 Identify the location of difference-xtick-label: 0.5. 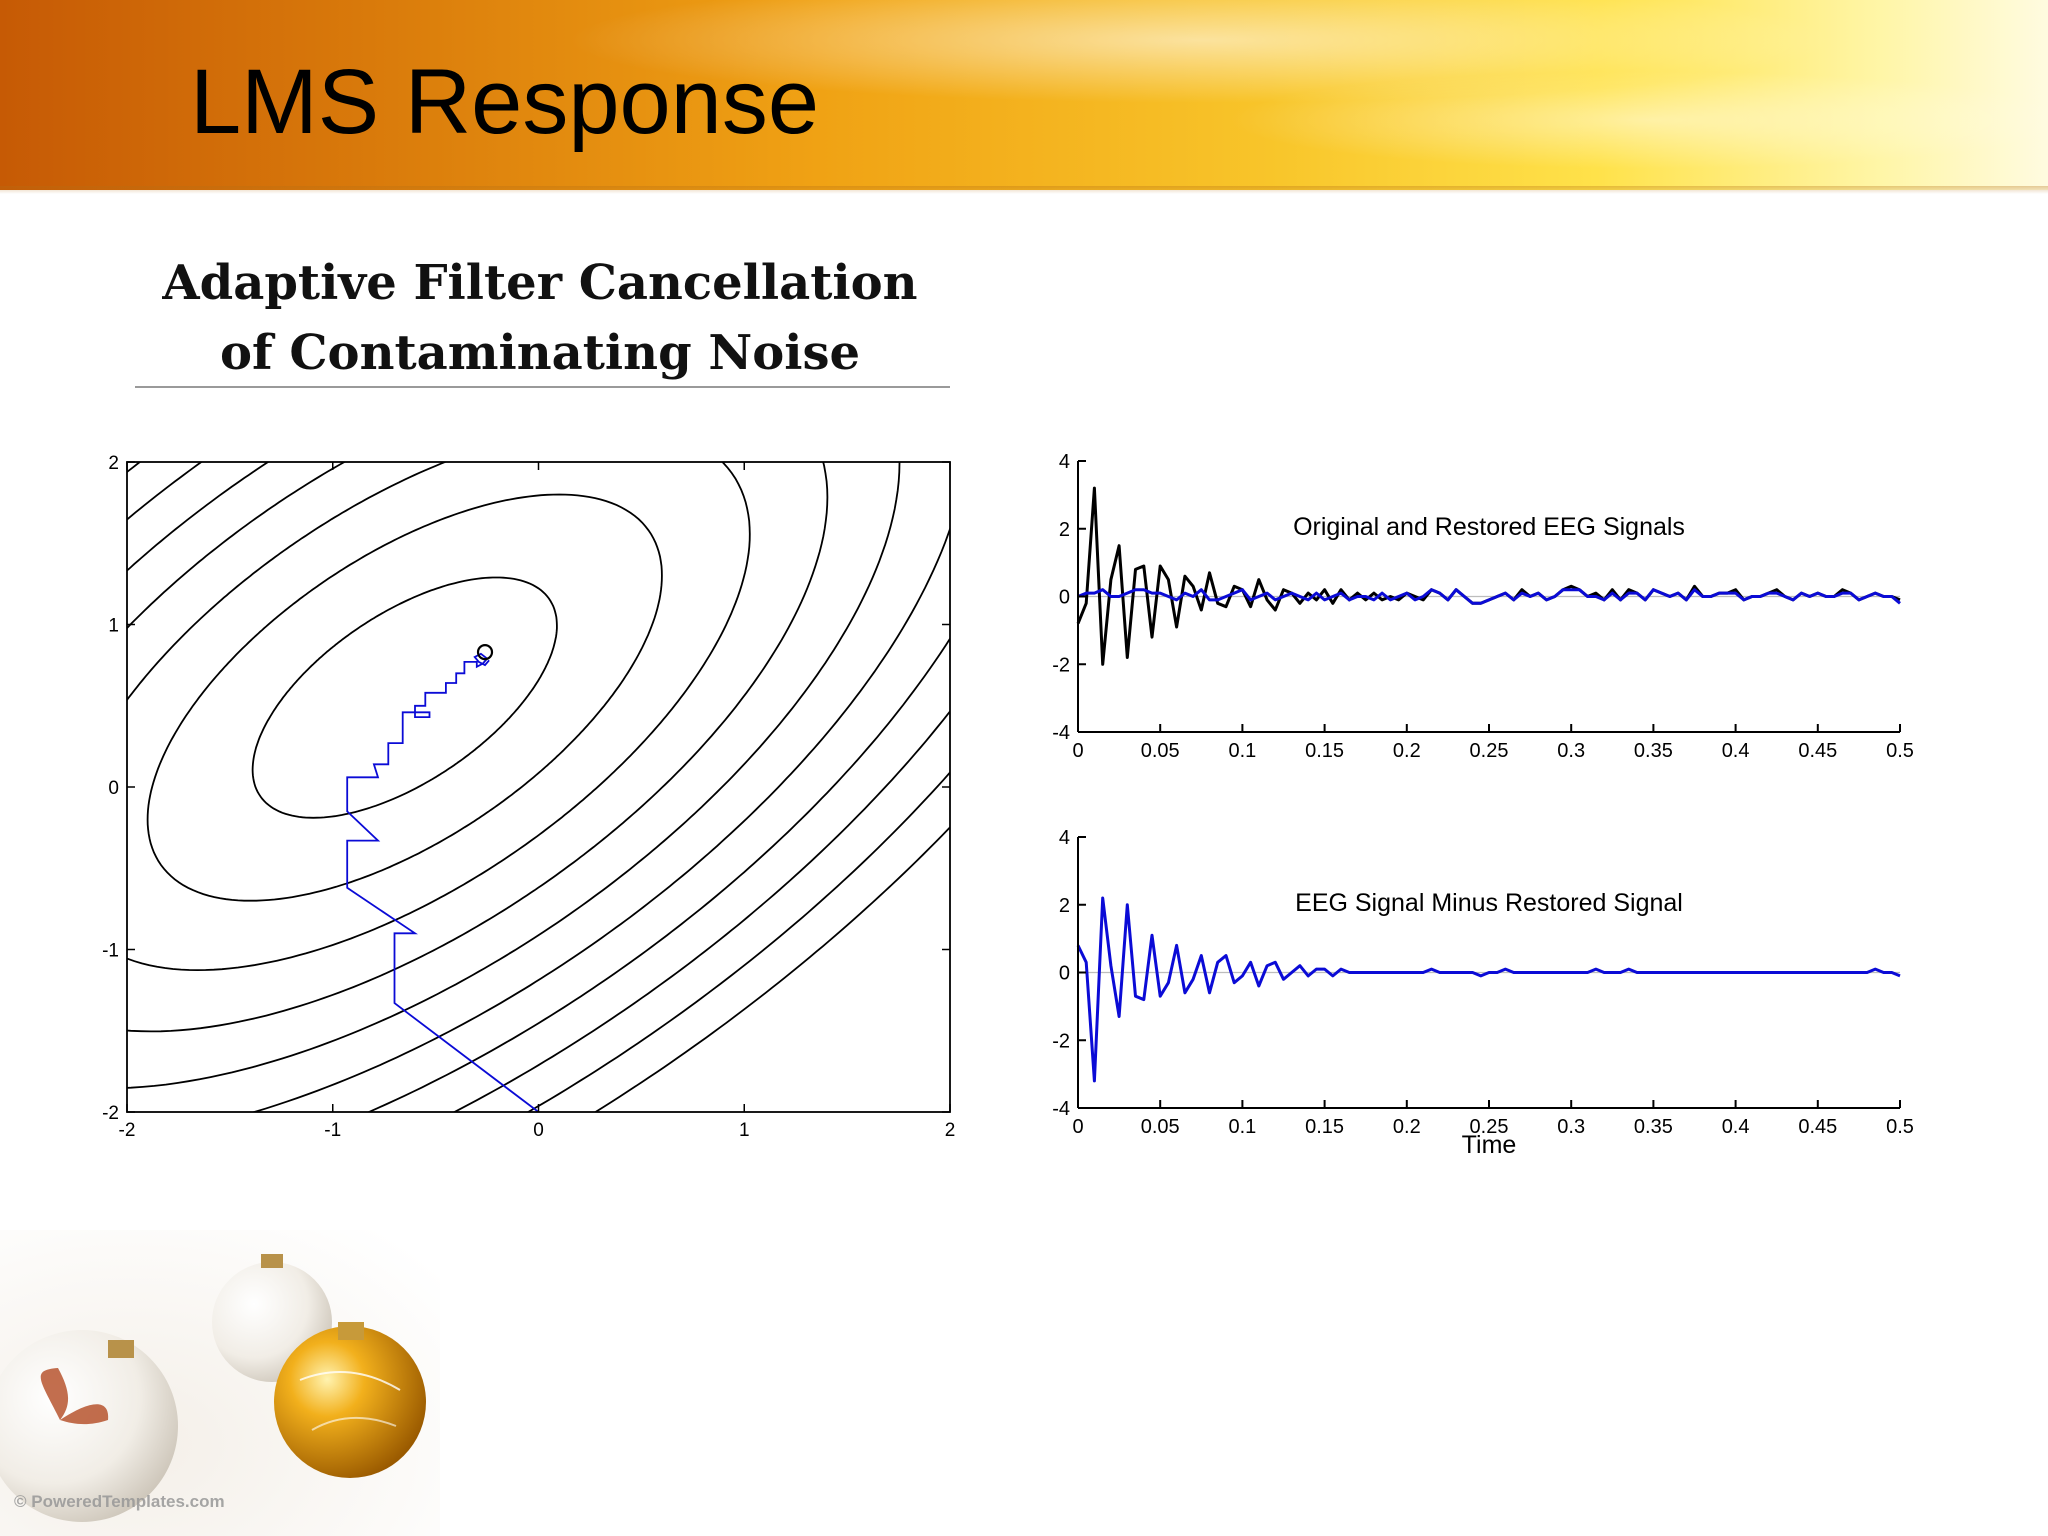
(1900, 1127).